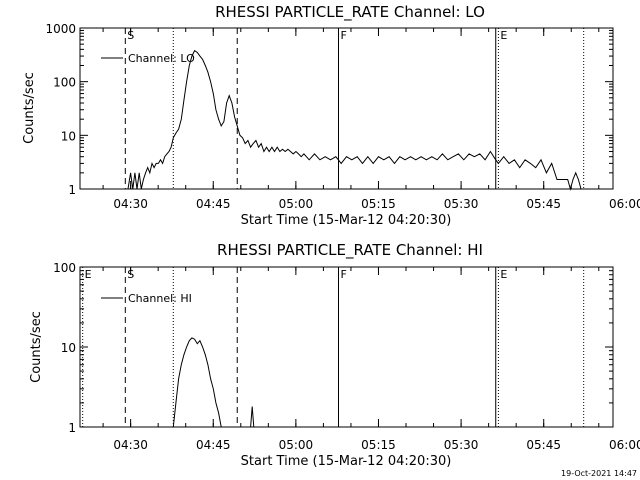 This screenshot has height=480, width=640. Describe the element at coordinates (198, 382) in the screenshot. I see `series-line-HI` at that location.